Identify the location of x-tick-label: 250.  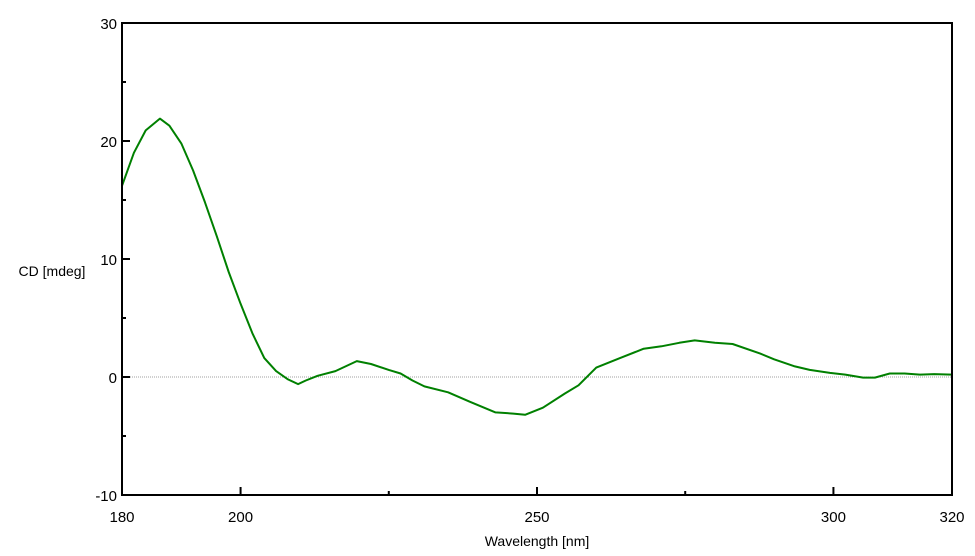
(536, 517).